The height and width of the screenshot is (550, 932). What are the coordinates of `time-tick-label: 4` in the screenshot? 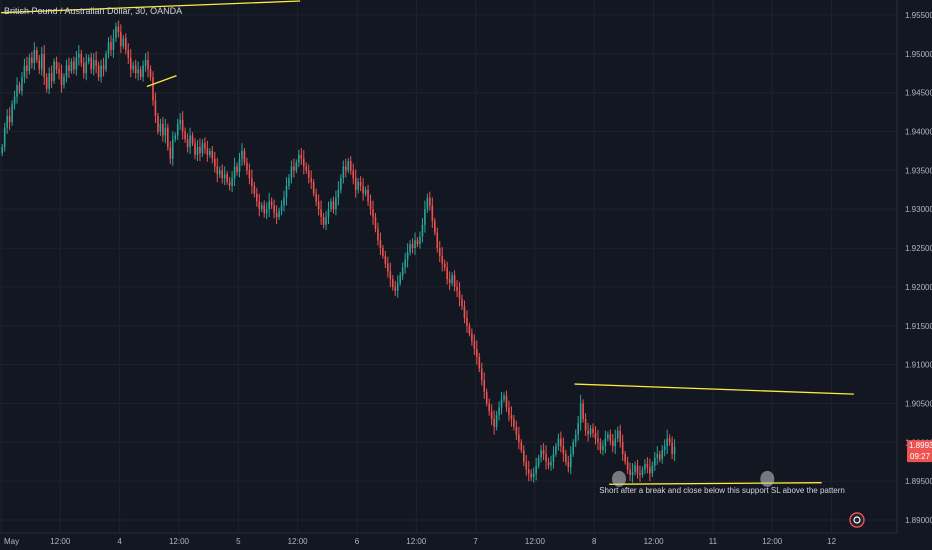 It's located at (119, 541).